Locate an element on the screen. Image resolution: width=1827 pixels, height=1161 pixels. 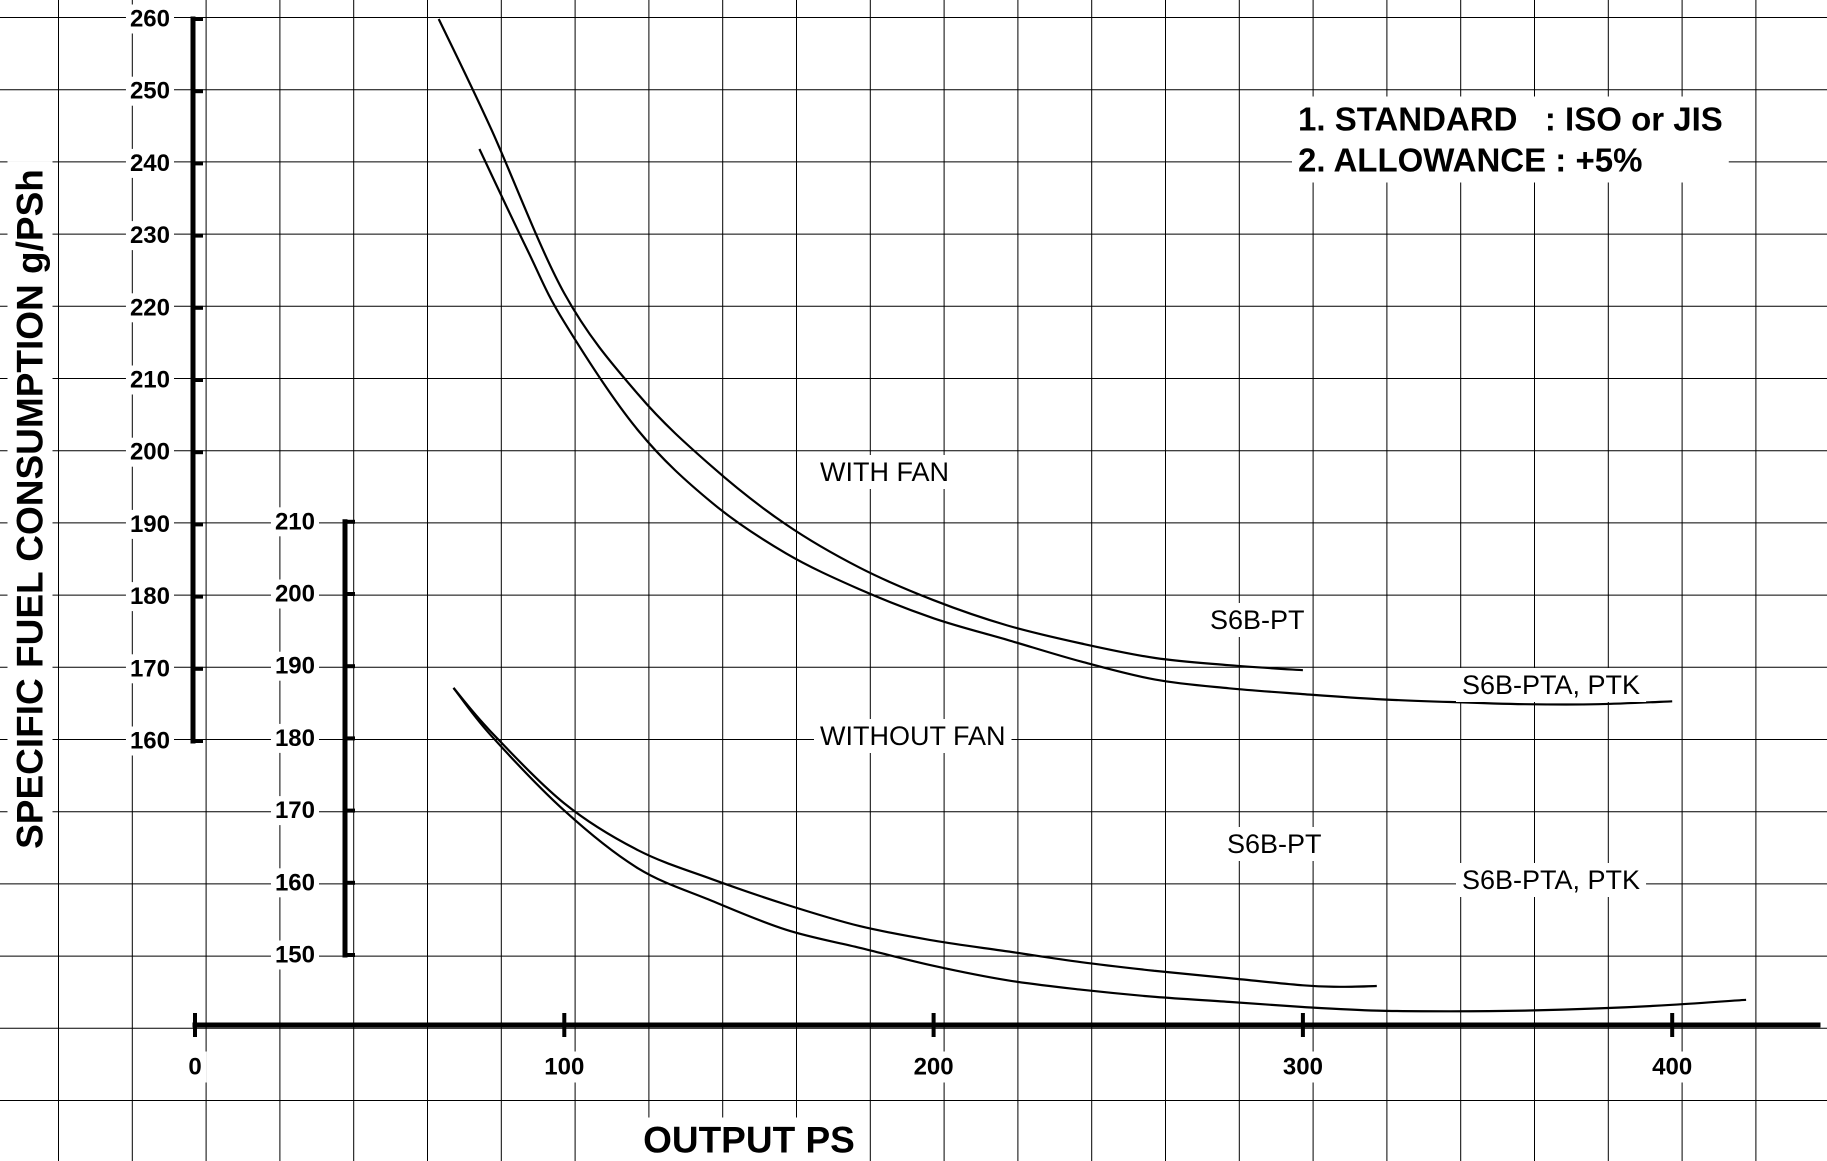
y1-tick-label: 230 is located at coordinates (150, 235).